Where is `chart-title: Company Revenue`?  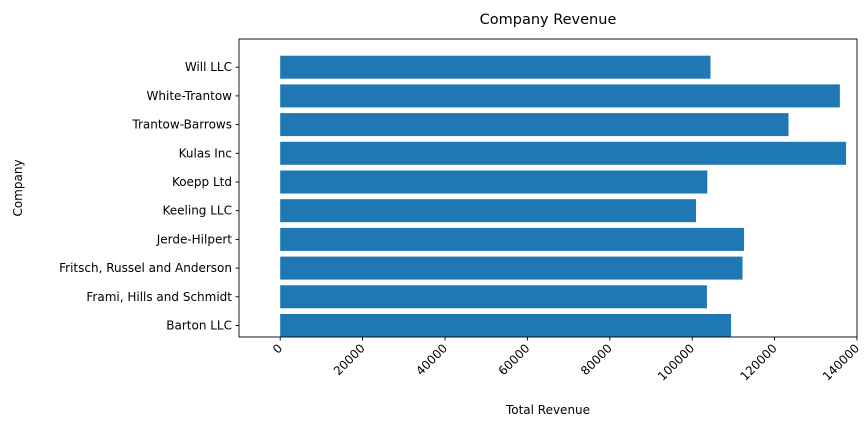 chart-title: Company Revenue is located at coordinates (548, 20).